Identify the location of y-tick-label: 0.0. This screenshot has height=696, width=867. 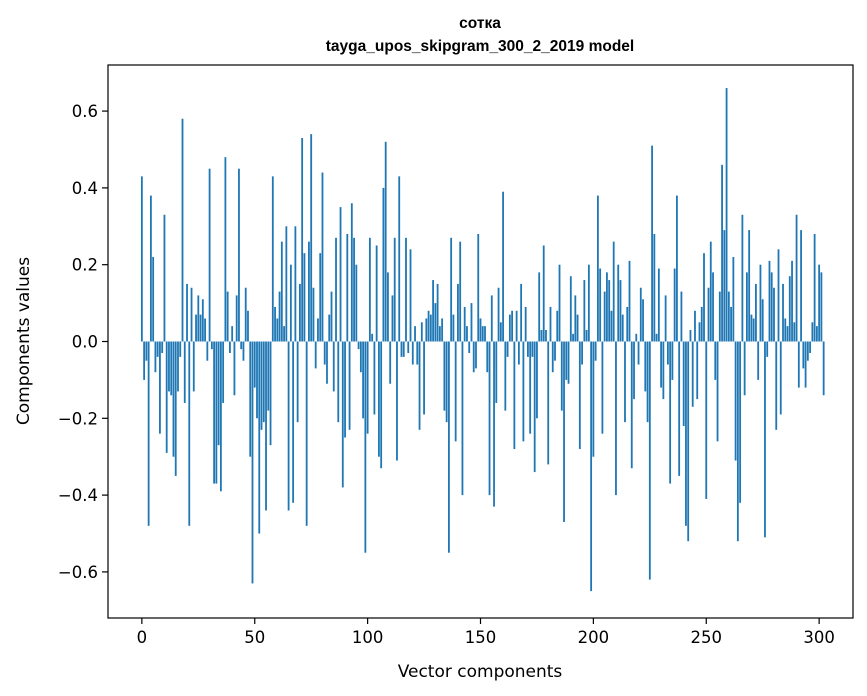
(85, 342).